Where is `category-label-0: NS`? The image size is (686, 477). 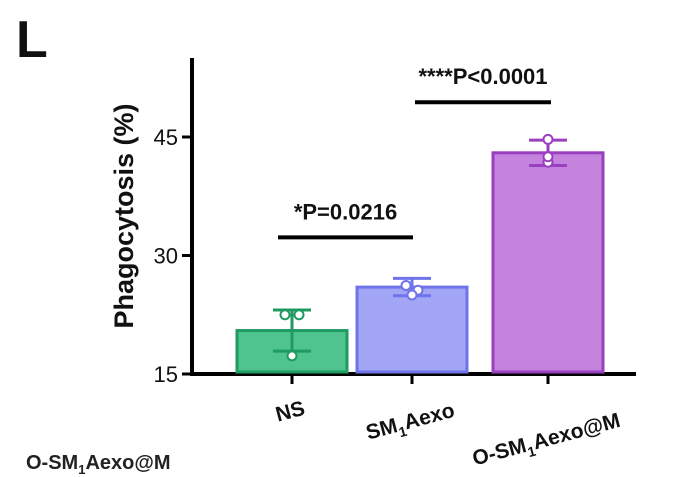 category-label-0: NS is located at coordinates (290, 412).